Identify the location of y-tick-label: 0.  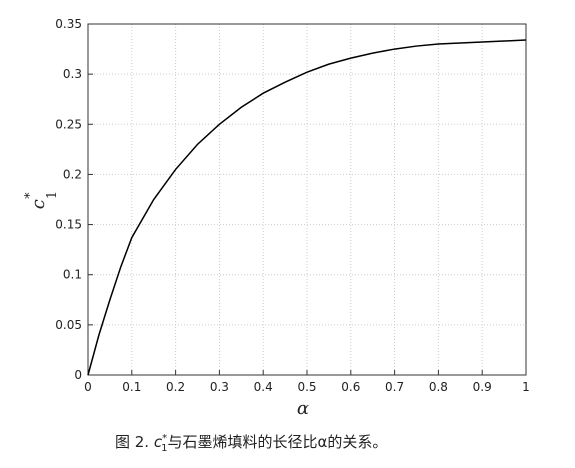
(78, 375).